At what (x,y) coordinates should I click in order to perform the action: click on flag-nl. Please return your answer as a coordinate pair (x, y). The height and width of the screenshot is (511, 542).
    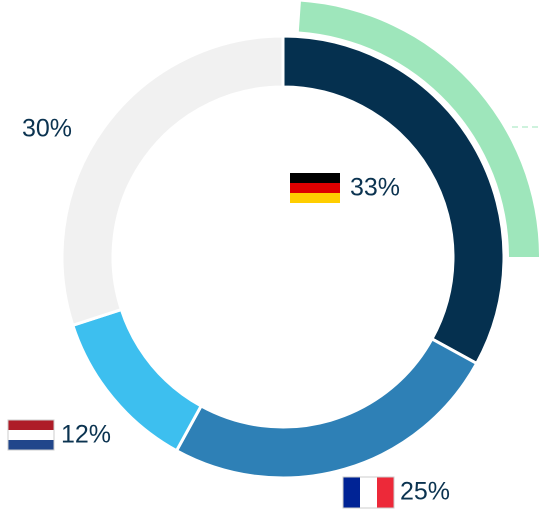
    Looking at the image, I should click on (31, 435).